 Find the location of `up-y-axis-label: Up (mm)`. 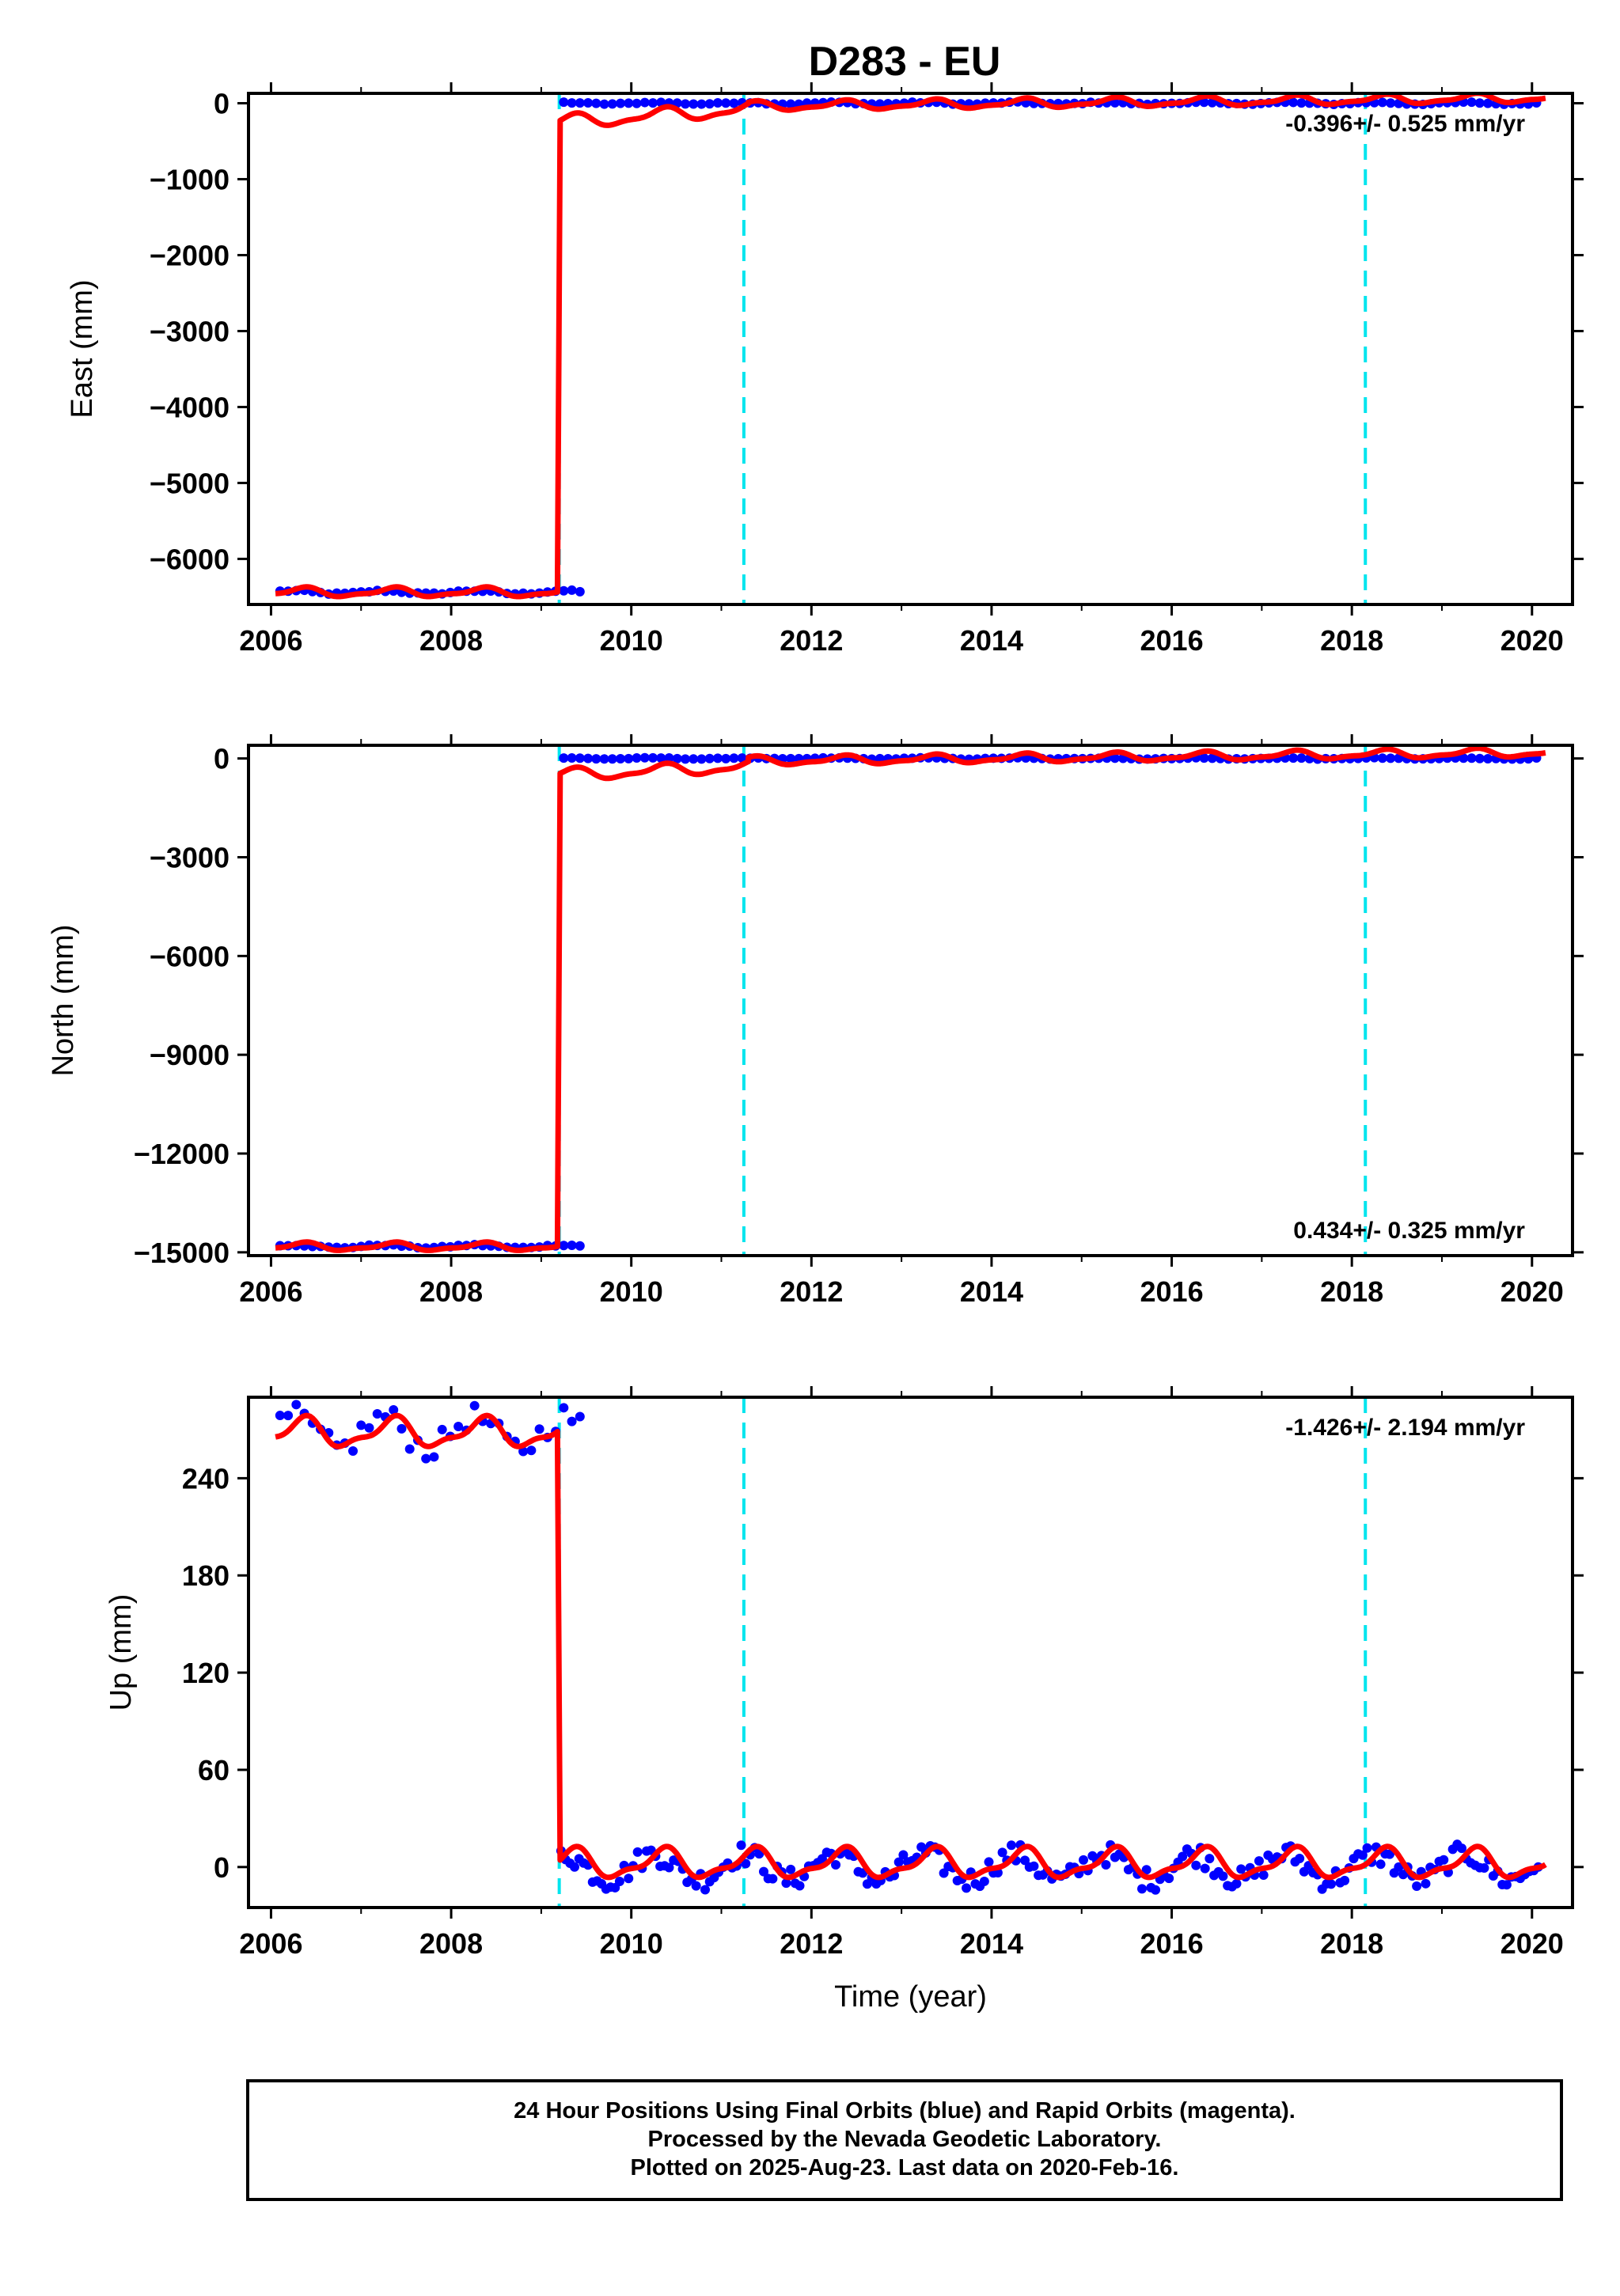

up-y-axis-label: Up (mm) is located at coordinates (121, 1652).